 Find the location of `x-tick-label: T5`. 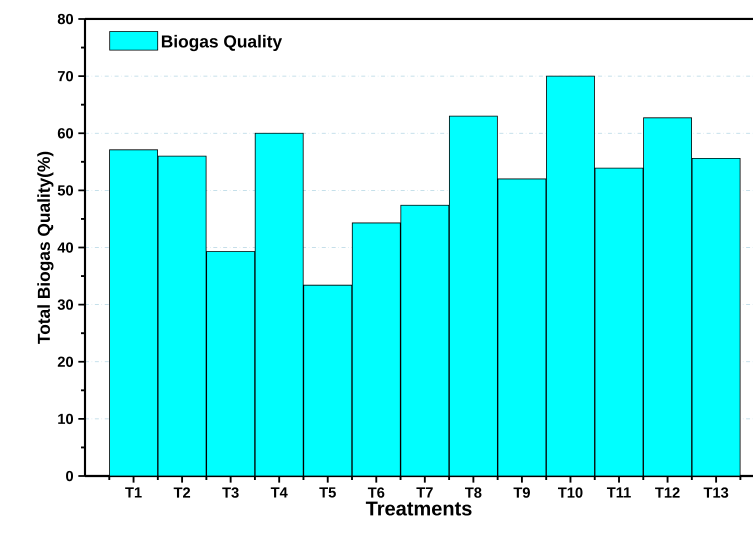

x-tick-label: T5 is located at coordinates (327, 492).